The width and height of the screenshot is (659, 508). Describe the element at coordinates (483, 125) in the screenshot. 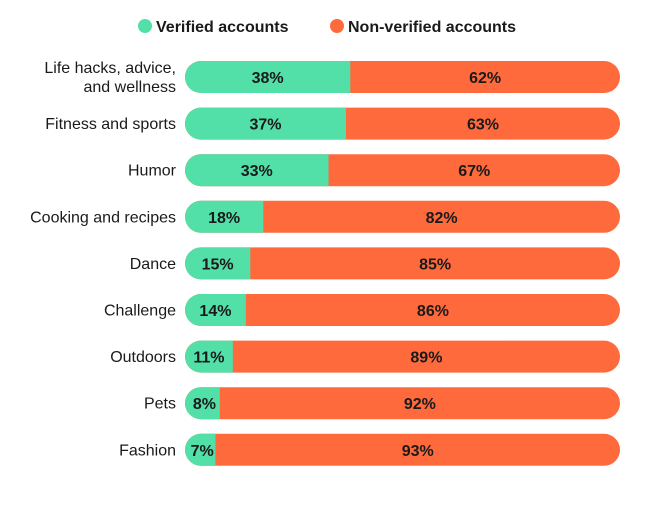

I see `value-label-non-verified-fitness-and-sports: 63%` at that location.